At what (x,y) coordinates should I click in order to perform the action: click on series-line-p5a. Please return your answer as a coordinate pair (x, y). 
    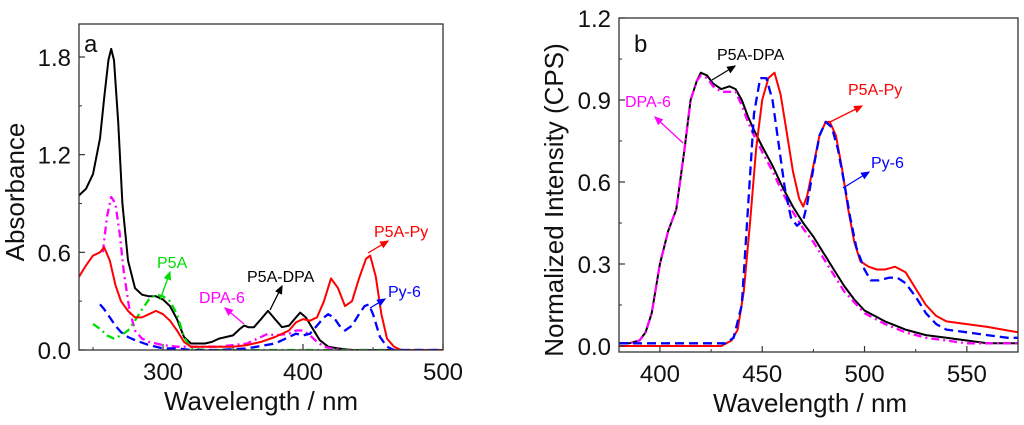
    Looking at the image, I should click on (267, 321).